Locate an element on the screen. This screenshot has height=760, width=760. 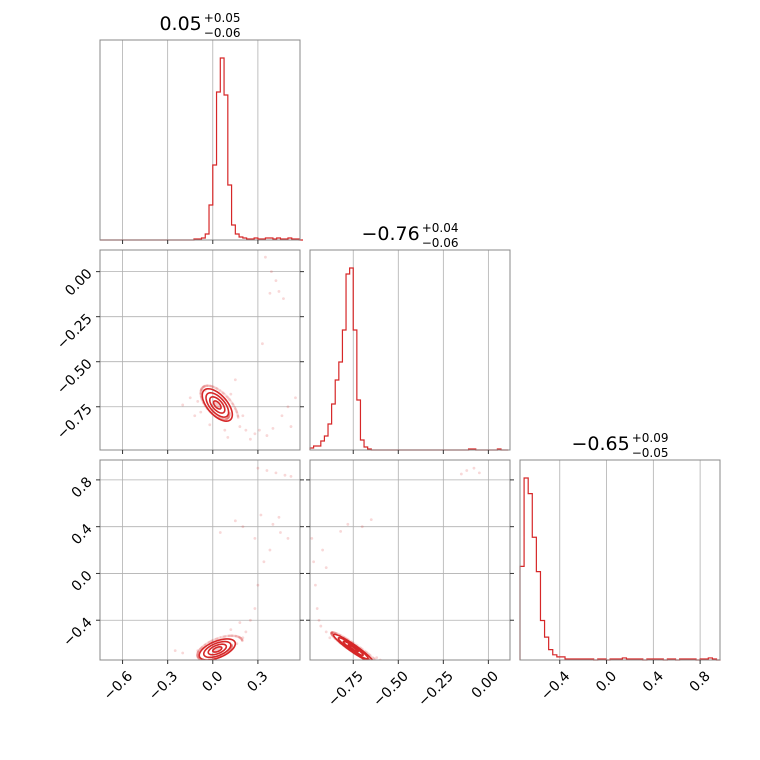
x-tick-label-2-0: −0.4 is located at coordinates (555, 685).